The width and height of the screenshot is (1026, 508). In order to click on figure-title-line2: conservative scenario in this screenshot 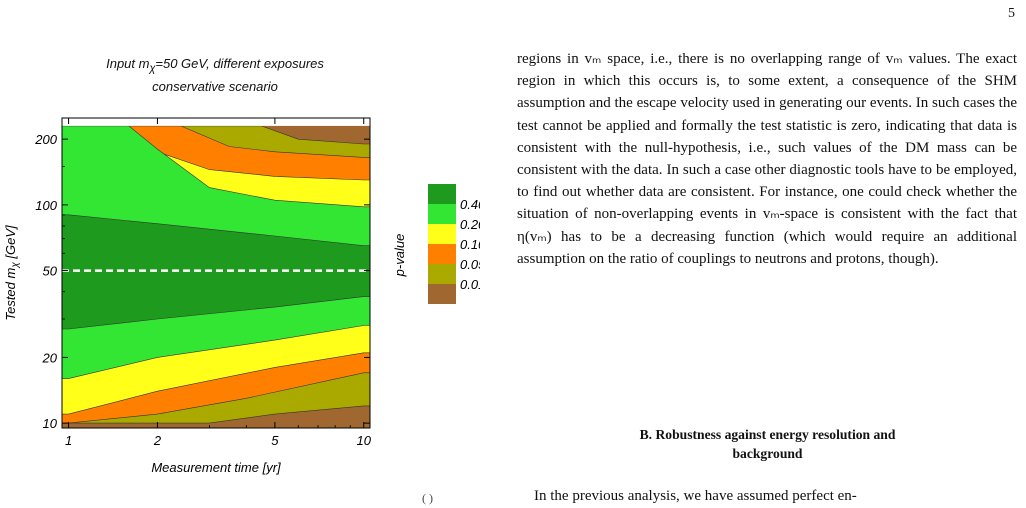, I will do `click(215, 86)`.